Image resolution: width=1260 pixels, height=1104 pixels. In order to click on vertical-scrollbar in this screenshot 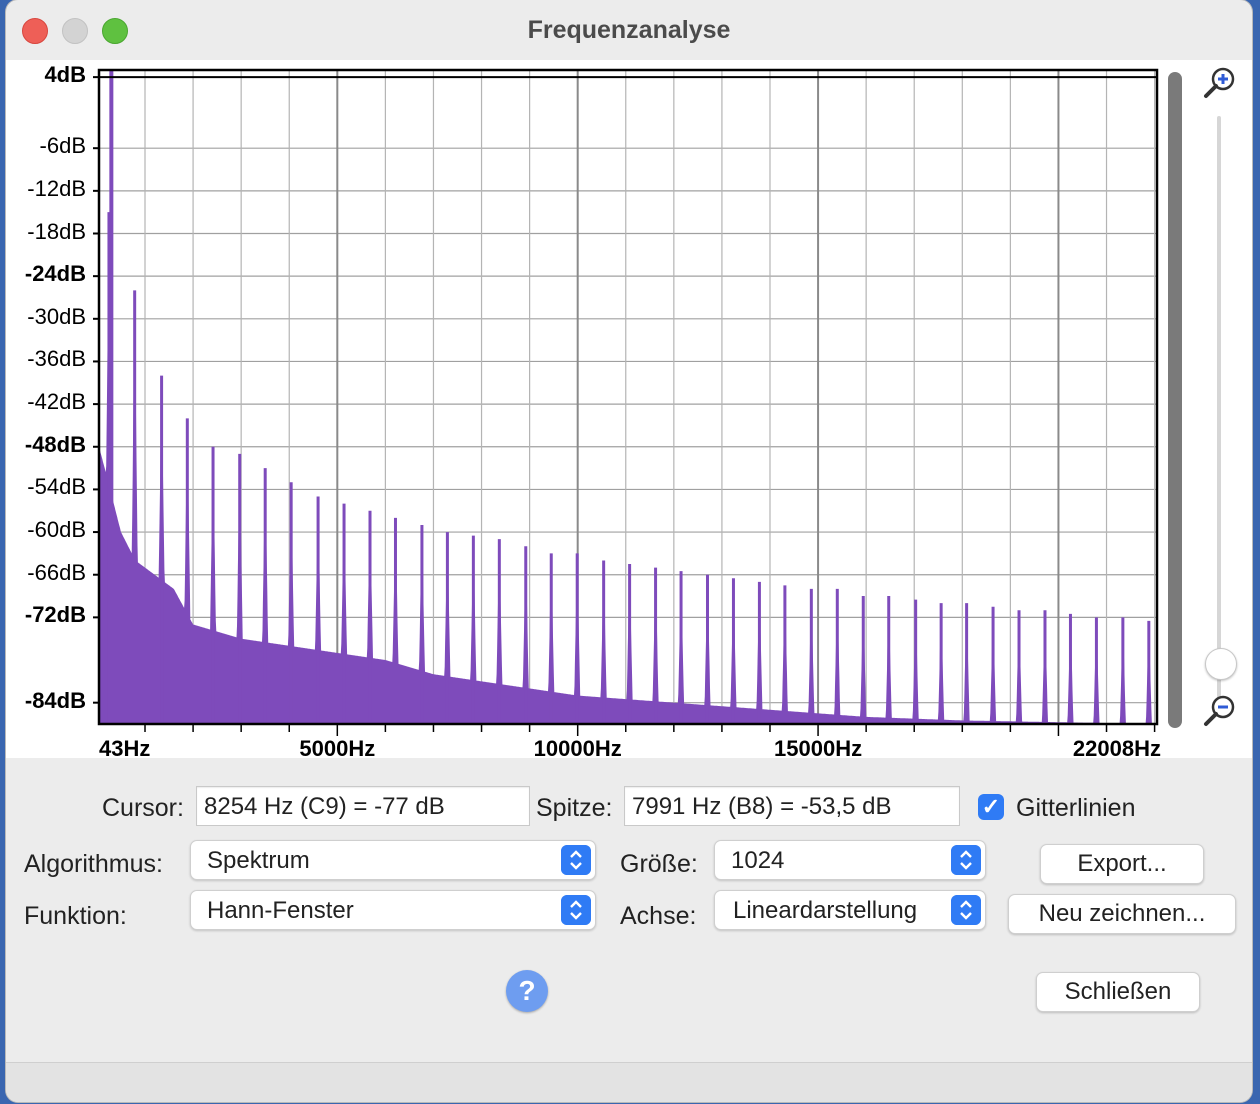, I will do `click(1175, 400)`.